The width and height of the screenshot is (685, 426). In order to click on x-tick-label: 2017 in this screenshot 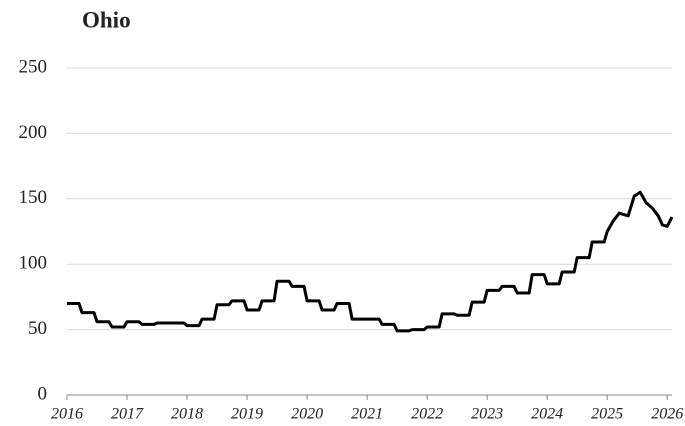, I will do `click(127, 414)`.